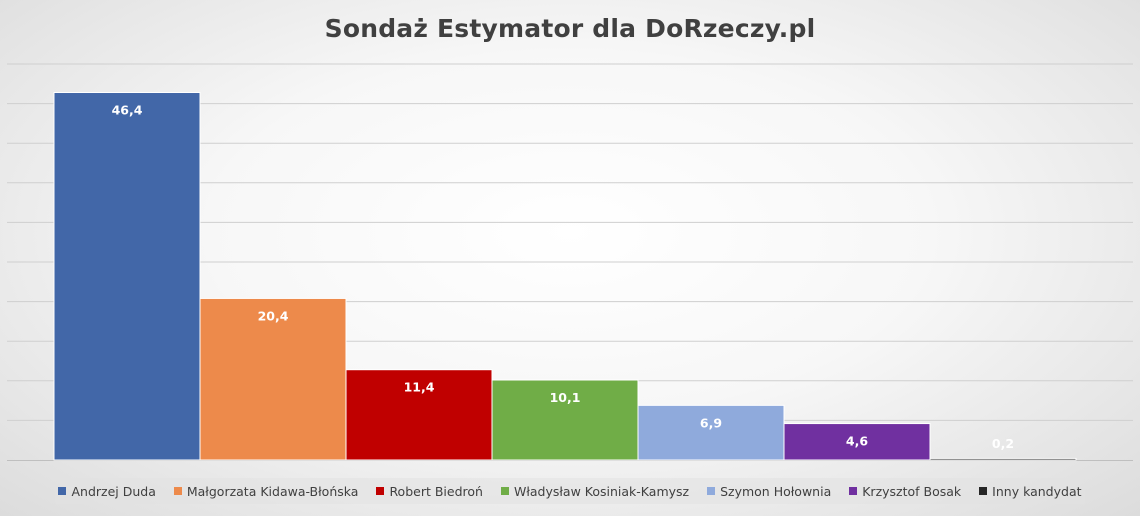 Image resolution: width=1140 pixels, height=516 pixels. I want to click on legend-label: Andrzej Duda, so click(113, 491).